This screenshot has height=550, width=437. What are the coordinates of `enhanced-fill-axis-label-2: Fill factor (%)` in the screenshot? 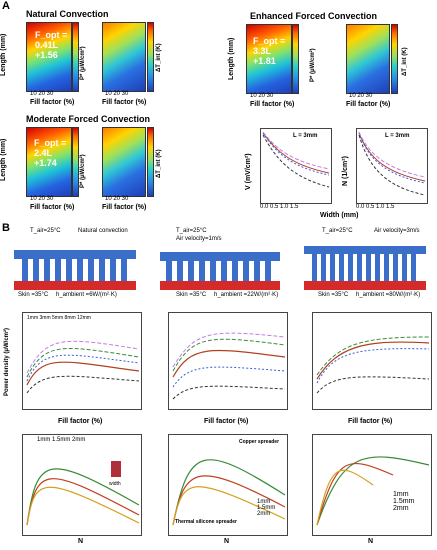 It's located at (368, 104).